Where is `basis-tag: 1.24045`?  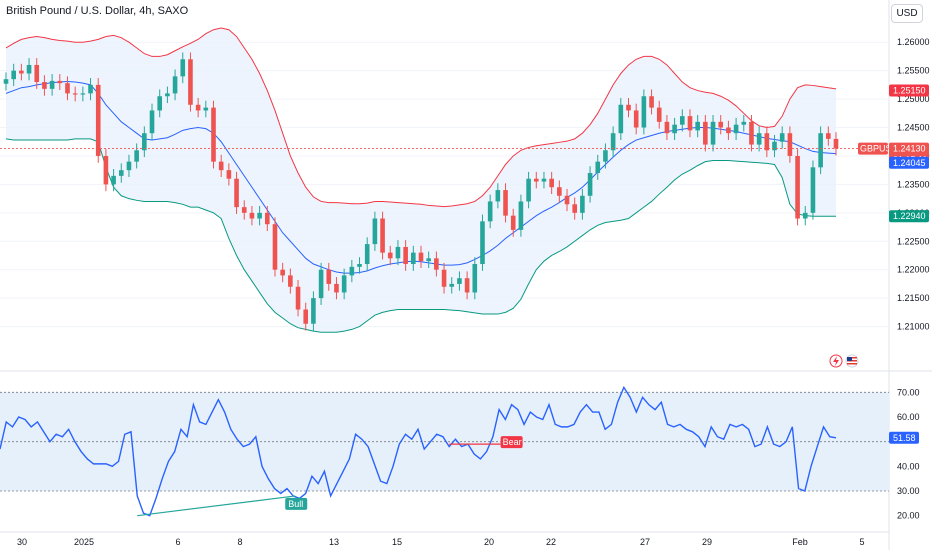
basis-tag: 1.24045 is located at coordinates (909, 163).